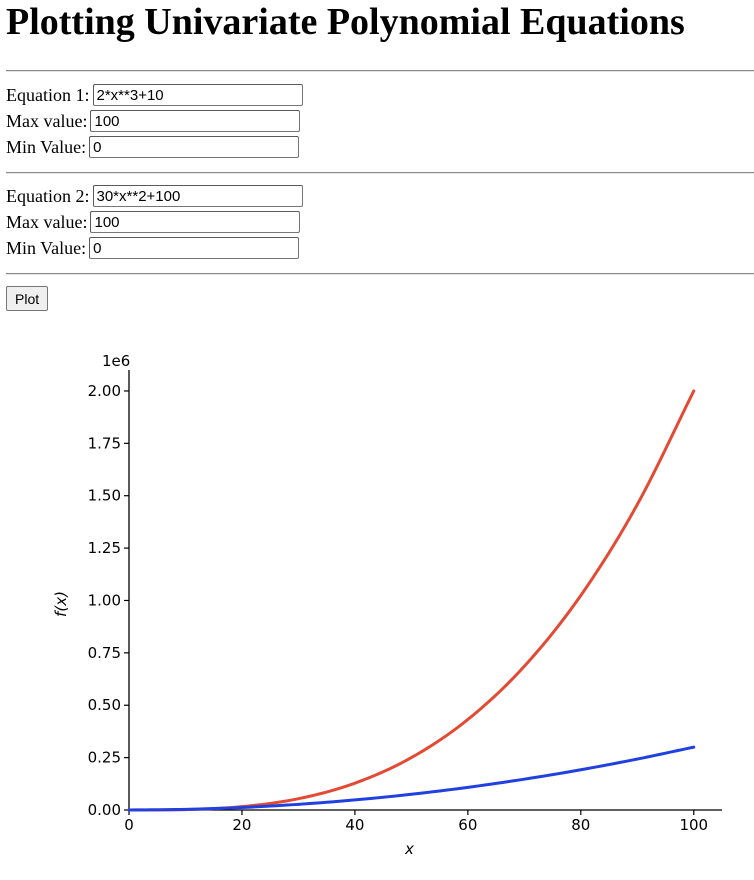 The width and height of the screenshot is (754, 880). I want to click on x-tick-label: 20, so click(241, 825).